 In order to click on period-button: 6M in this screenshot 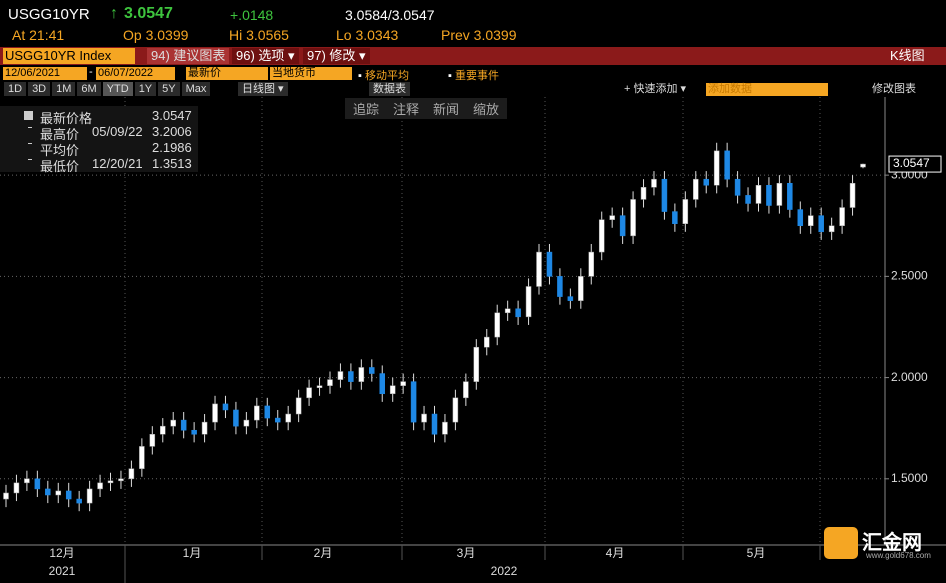, I will do `click(89, 89)`.